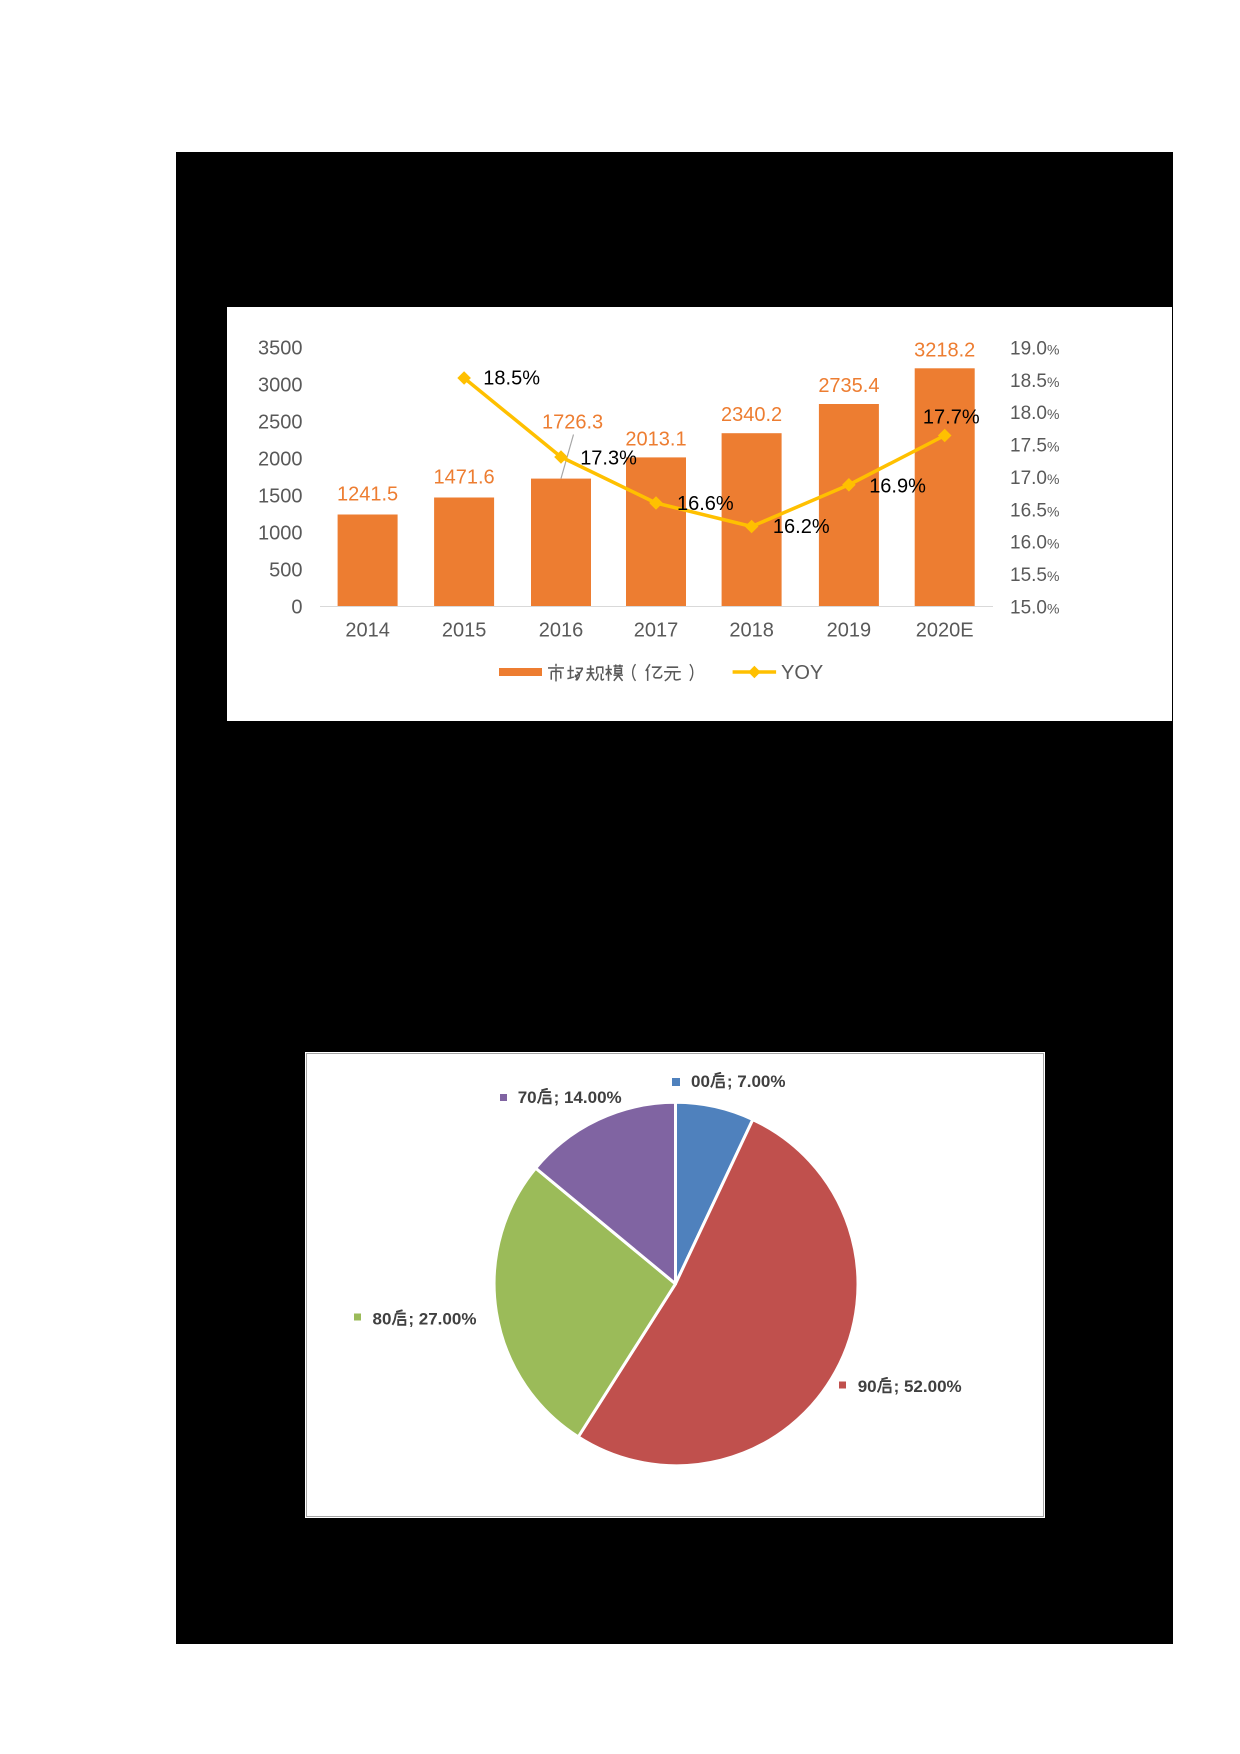  Describe the element at coordinates (280, 386) in the screenshot. I see `svg-text: 3000` at that location.